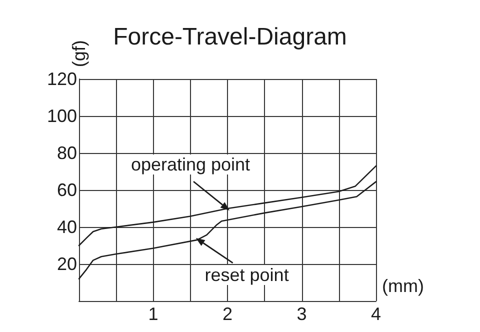 The width and height of the screenshot is (480, 332). Describe the element at coordinates (246, 274) in the screenshot. I see `annotation: reset point` at that location.